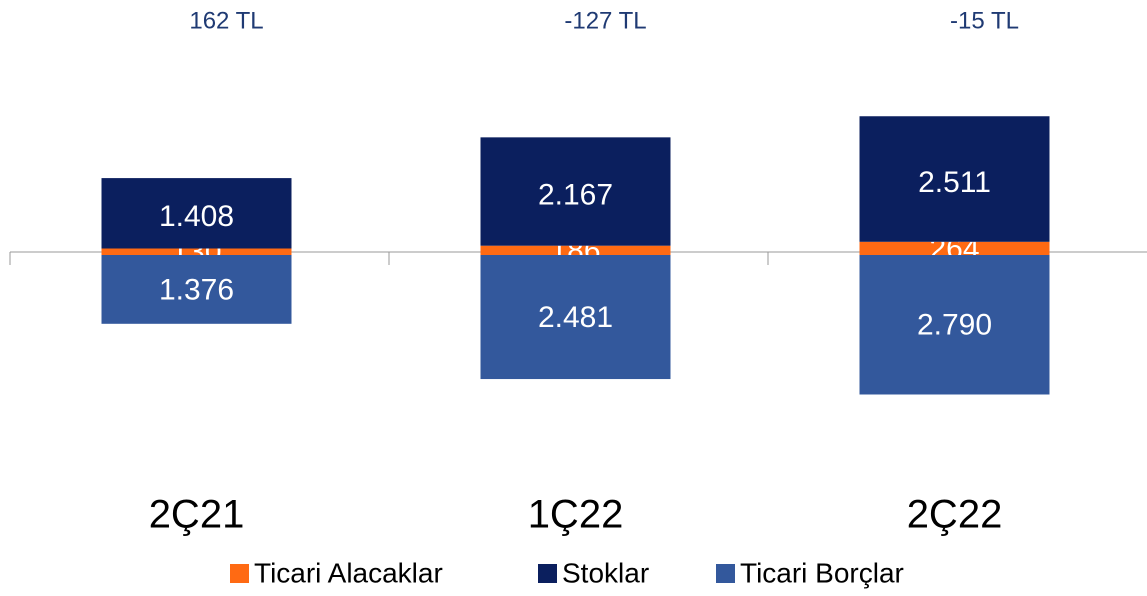 Image resolution: width=1147 pixels, height=596 pixels. I want to click on value-label: 2.167, so click(575, 194).